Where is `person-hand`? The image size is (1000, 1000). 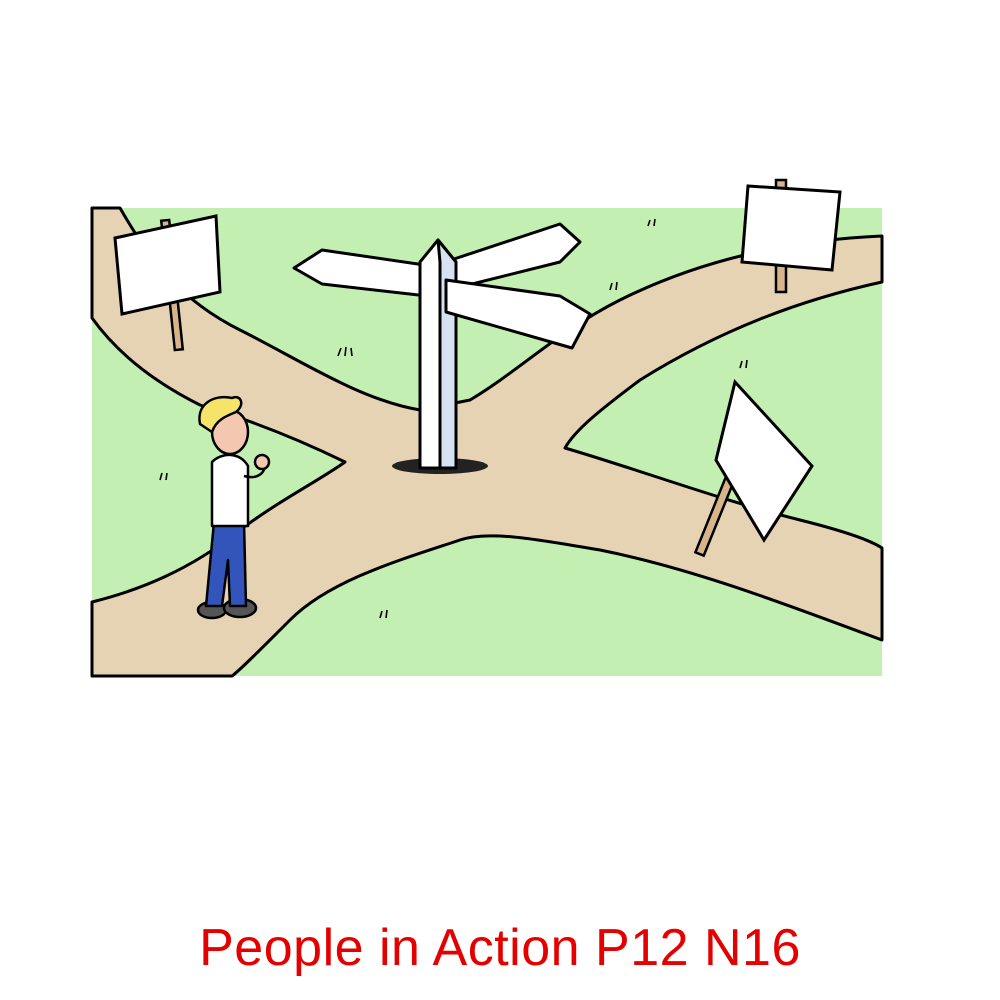 person-hand is located at coordinates (262, 462).